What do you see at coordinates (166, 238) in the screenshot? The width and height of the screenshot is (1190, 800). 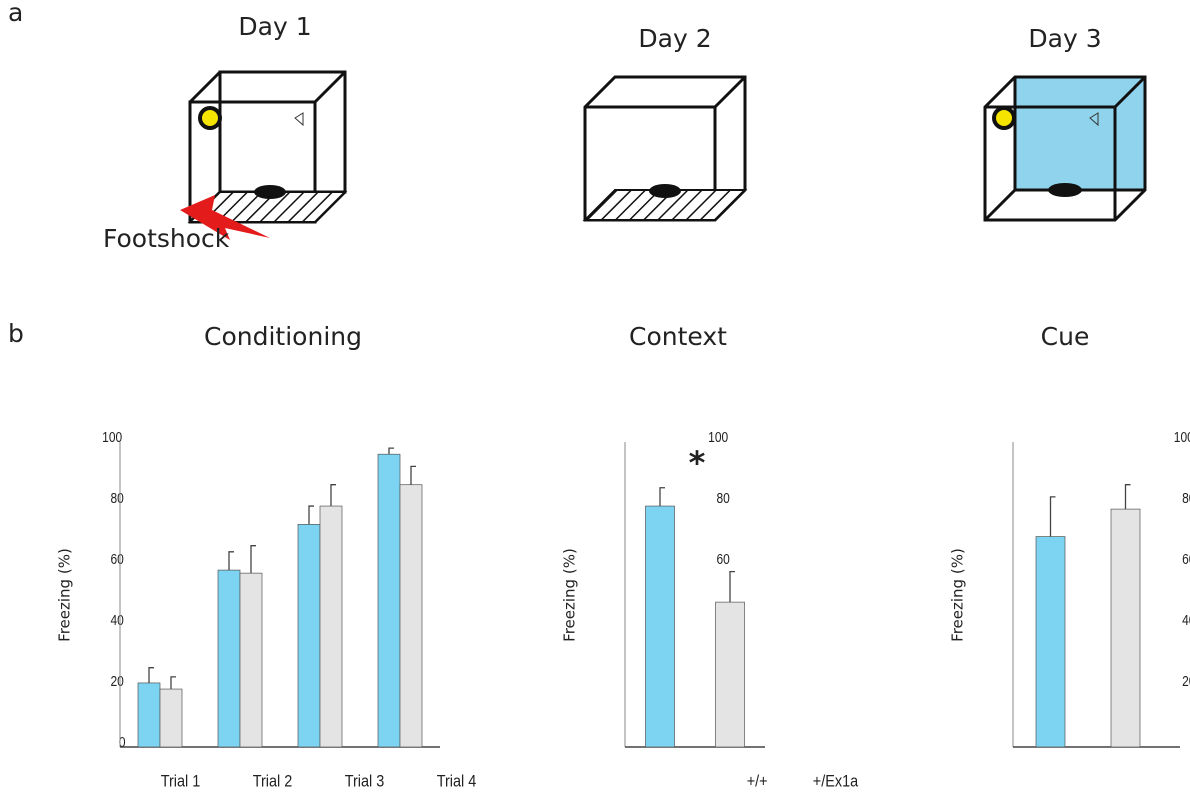 I see `footshock-label: Footshock` at bounding box center [166, 238].